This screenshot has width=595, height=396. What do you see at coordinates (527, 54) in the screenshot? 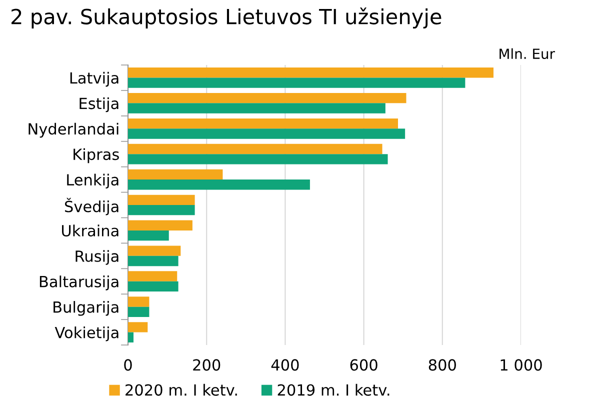
I see `text: Mln. Eur` at bounding box center [527, 54].